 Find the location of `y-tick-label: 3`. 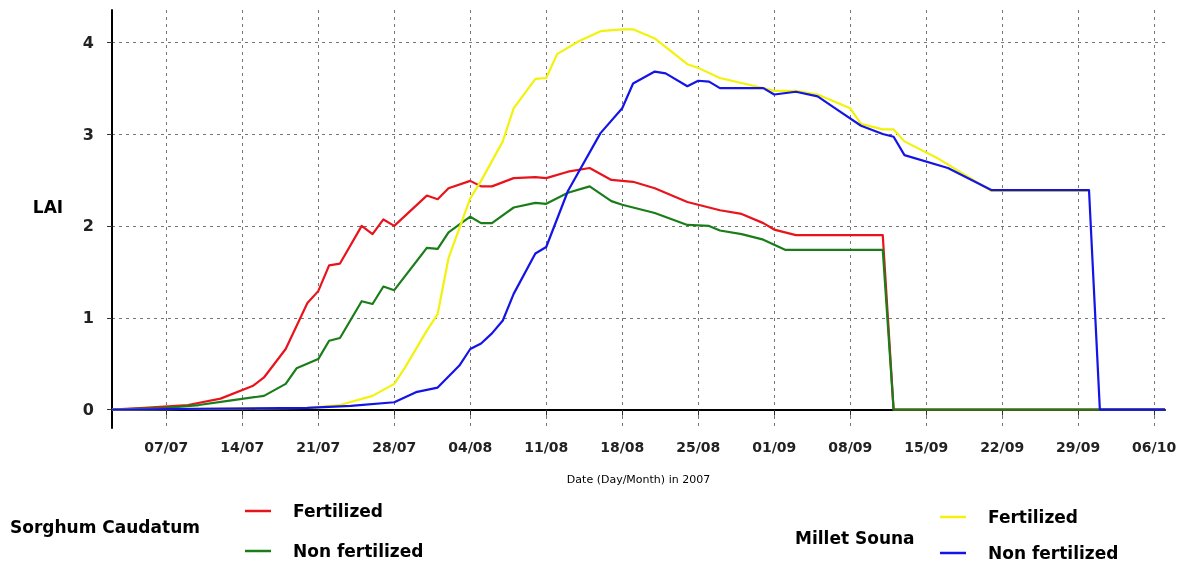

y-tick-label: 3 is located at coordinates (88, 134).